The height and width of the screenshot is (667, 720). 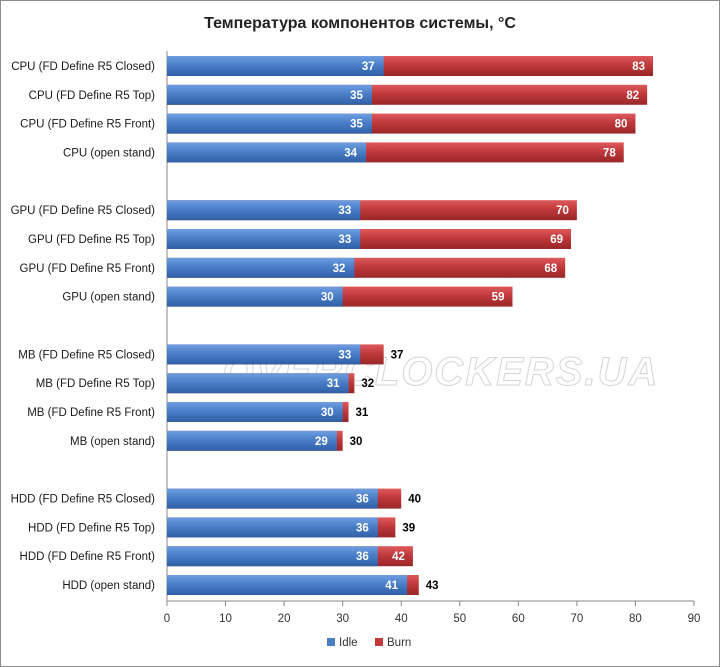 I want to click on data-label-burn: 80, so click(x=621, y=125).